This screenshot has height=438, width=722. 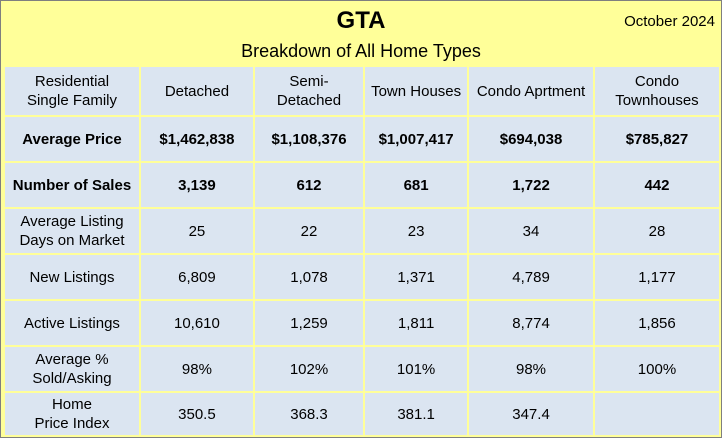 What do you see at coordinates (196, 231) in the screenshot?
I see `table-cell: 25` at bounding box center [196, 231].